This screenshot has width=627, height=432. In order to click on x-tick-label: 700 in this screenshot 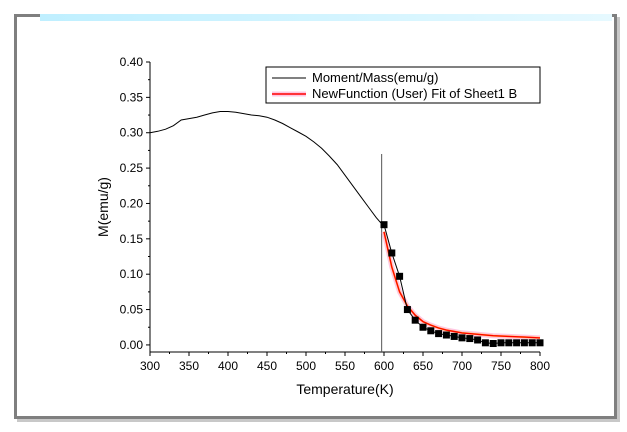, I will do `click(462, 366)`.